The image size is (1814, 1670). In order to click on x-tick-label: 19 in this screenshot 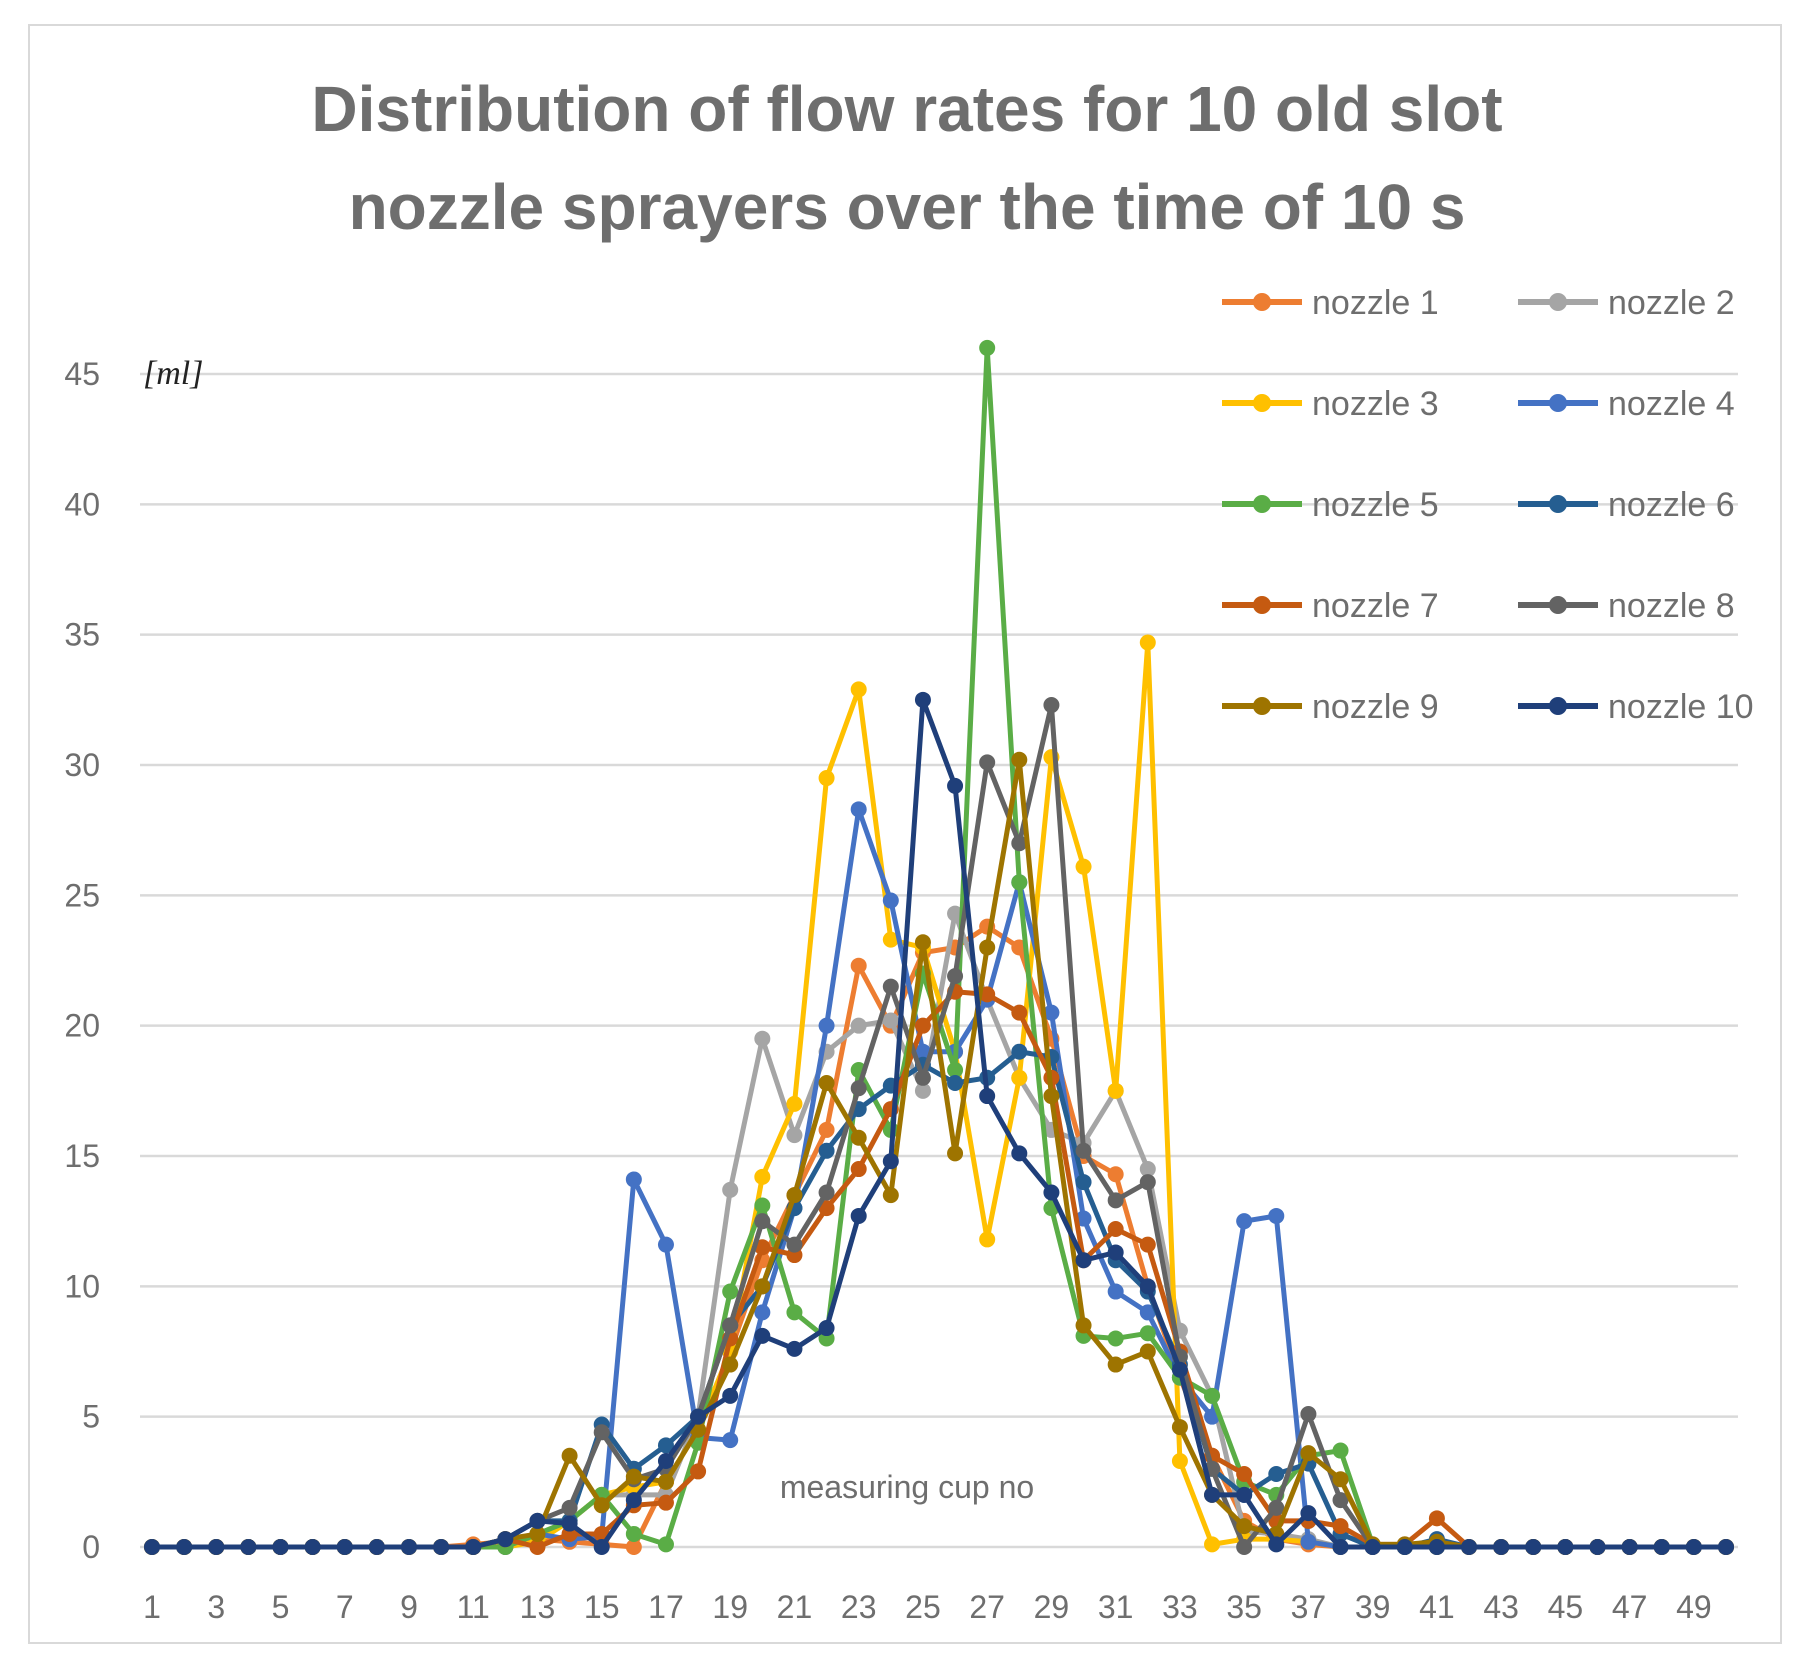, I will do `click(730, 1607)`.